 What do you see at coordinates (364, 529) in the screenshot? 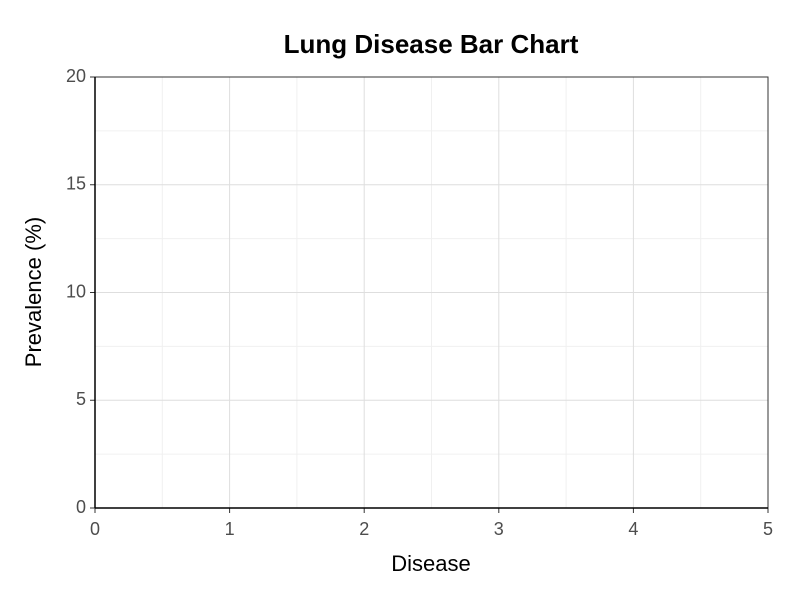
I see `x-tick-label: 2` at bounding box center [364, 529].